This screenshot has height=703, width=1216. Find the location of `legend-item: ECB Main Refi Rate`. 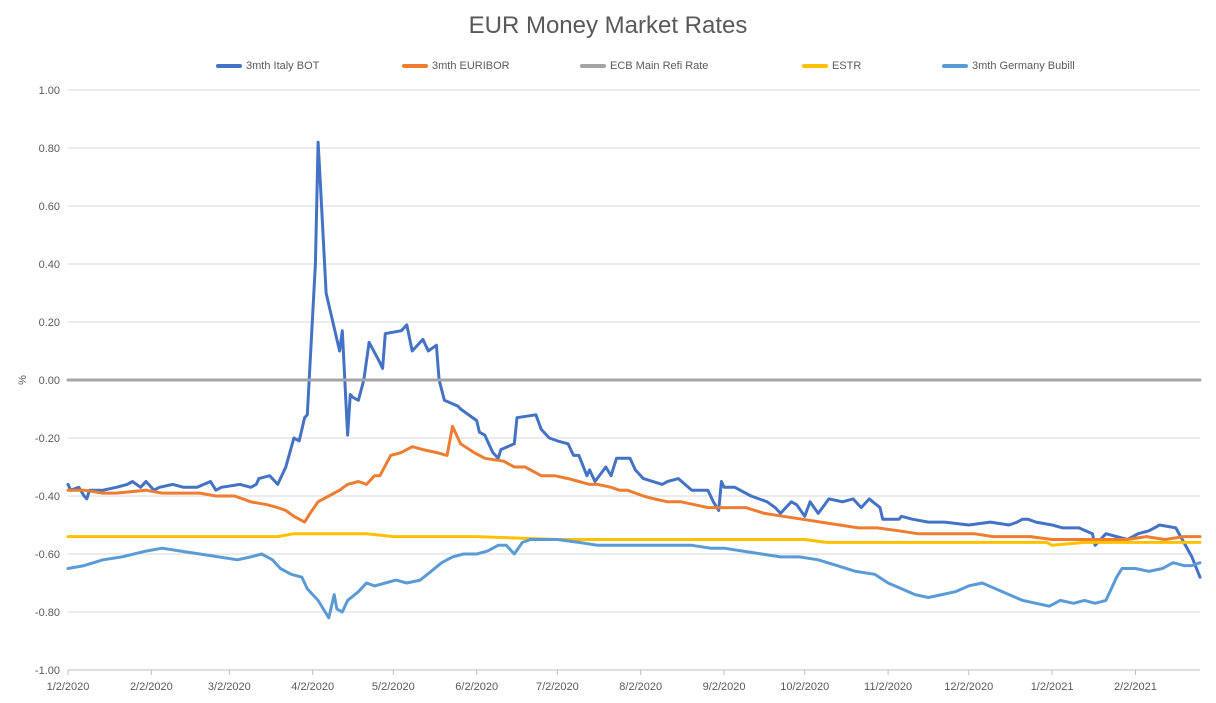

legend-item: ECB Main Refi Rate is located at coordinates (644, 66).